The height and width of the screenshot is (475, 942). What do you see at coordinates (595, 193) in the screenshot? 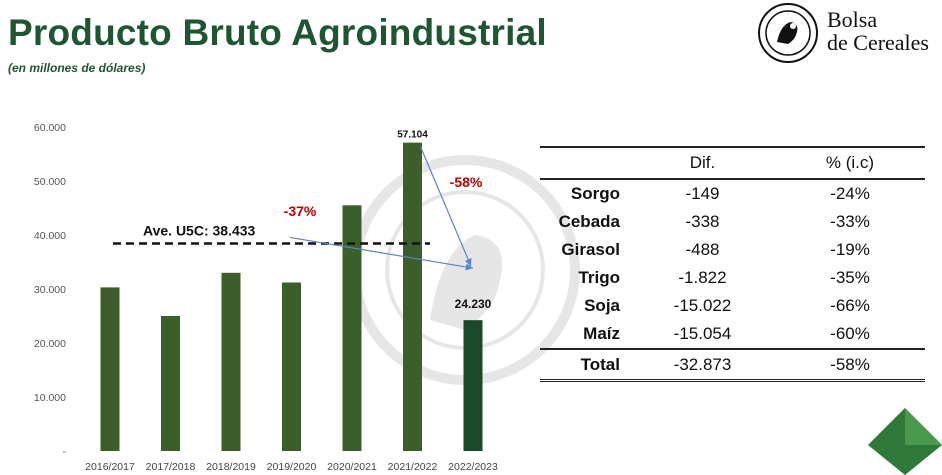
I see `row-label: Sorgo` at bounding box center [595, 193].